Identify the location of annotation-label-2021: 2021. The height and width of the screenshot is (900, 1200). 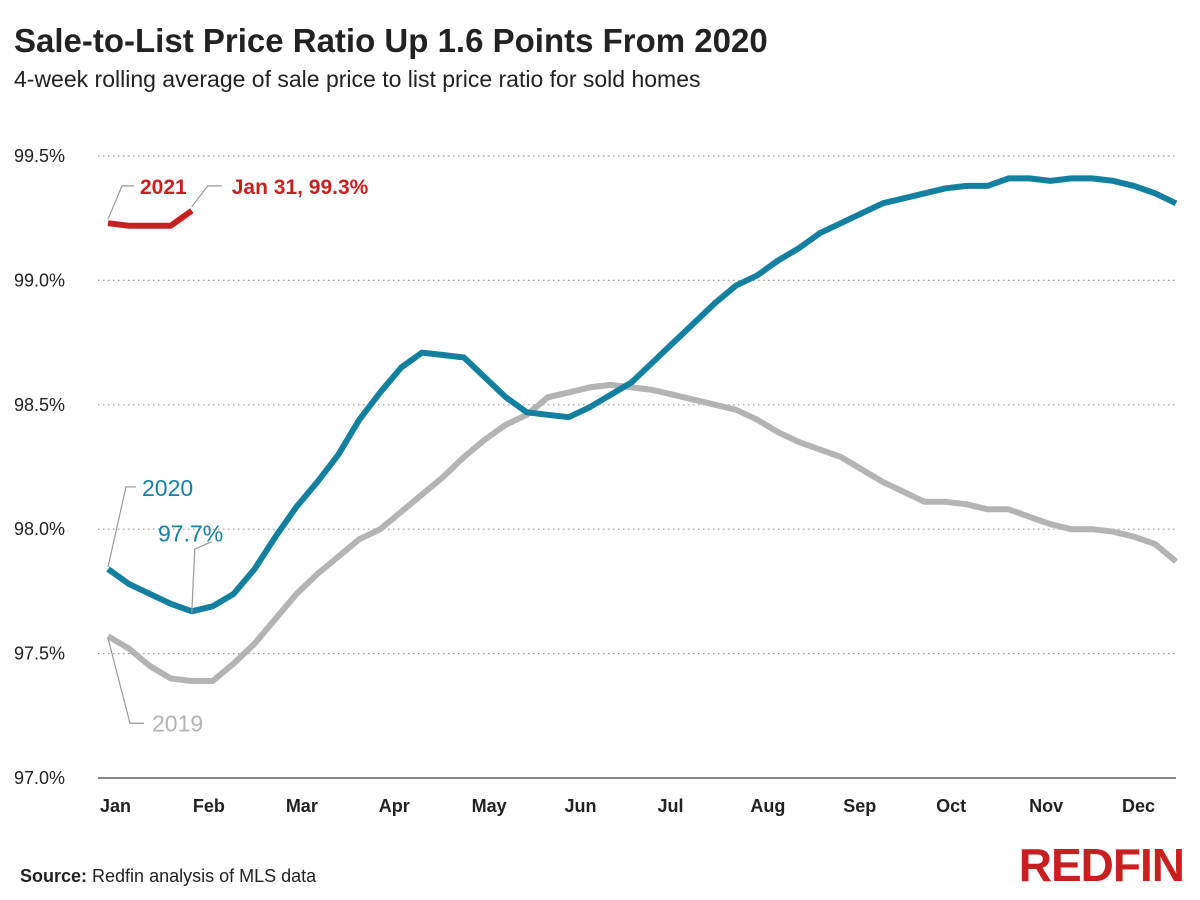
(163, 187).